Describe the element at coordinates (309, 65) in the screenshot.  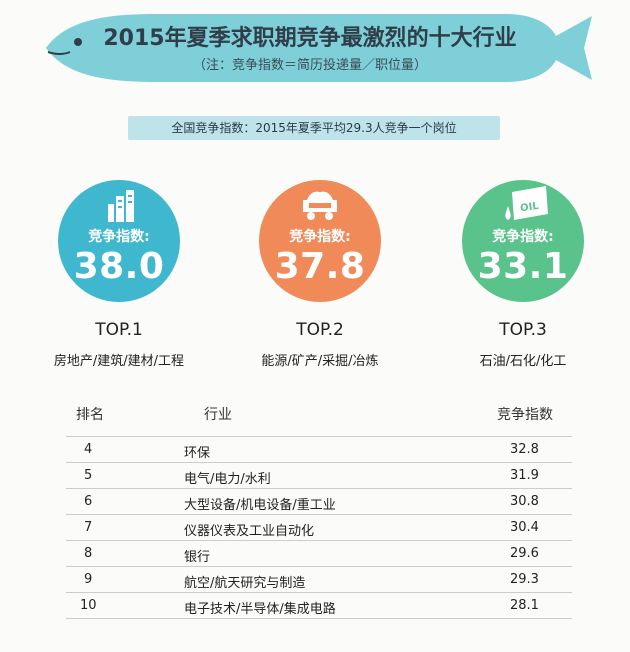
I see `page-subtitle: （注：竞争指数＝简历投递量／职位量）` at that location.